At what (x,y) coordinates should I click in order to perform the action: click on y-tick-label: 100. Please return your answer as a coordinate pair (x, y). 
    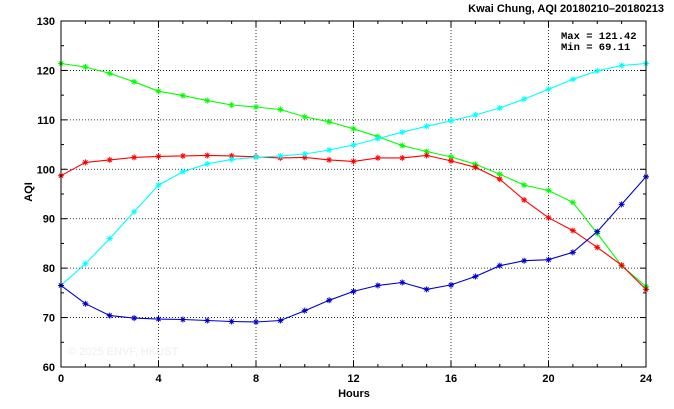
    Looking at the image, I should click on (46, 170).